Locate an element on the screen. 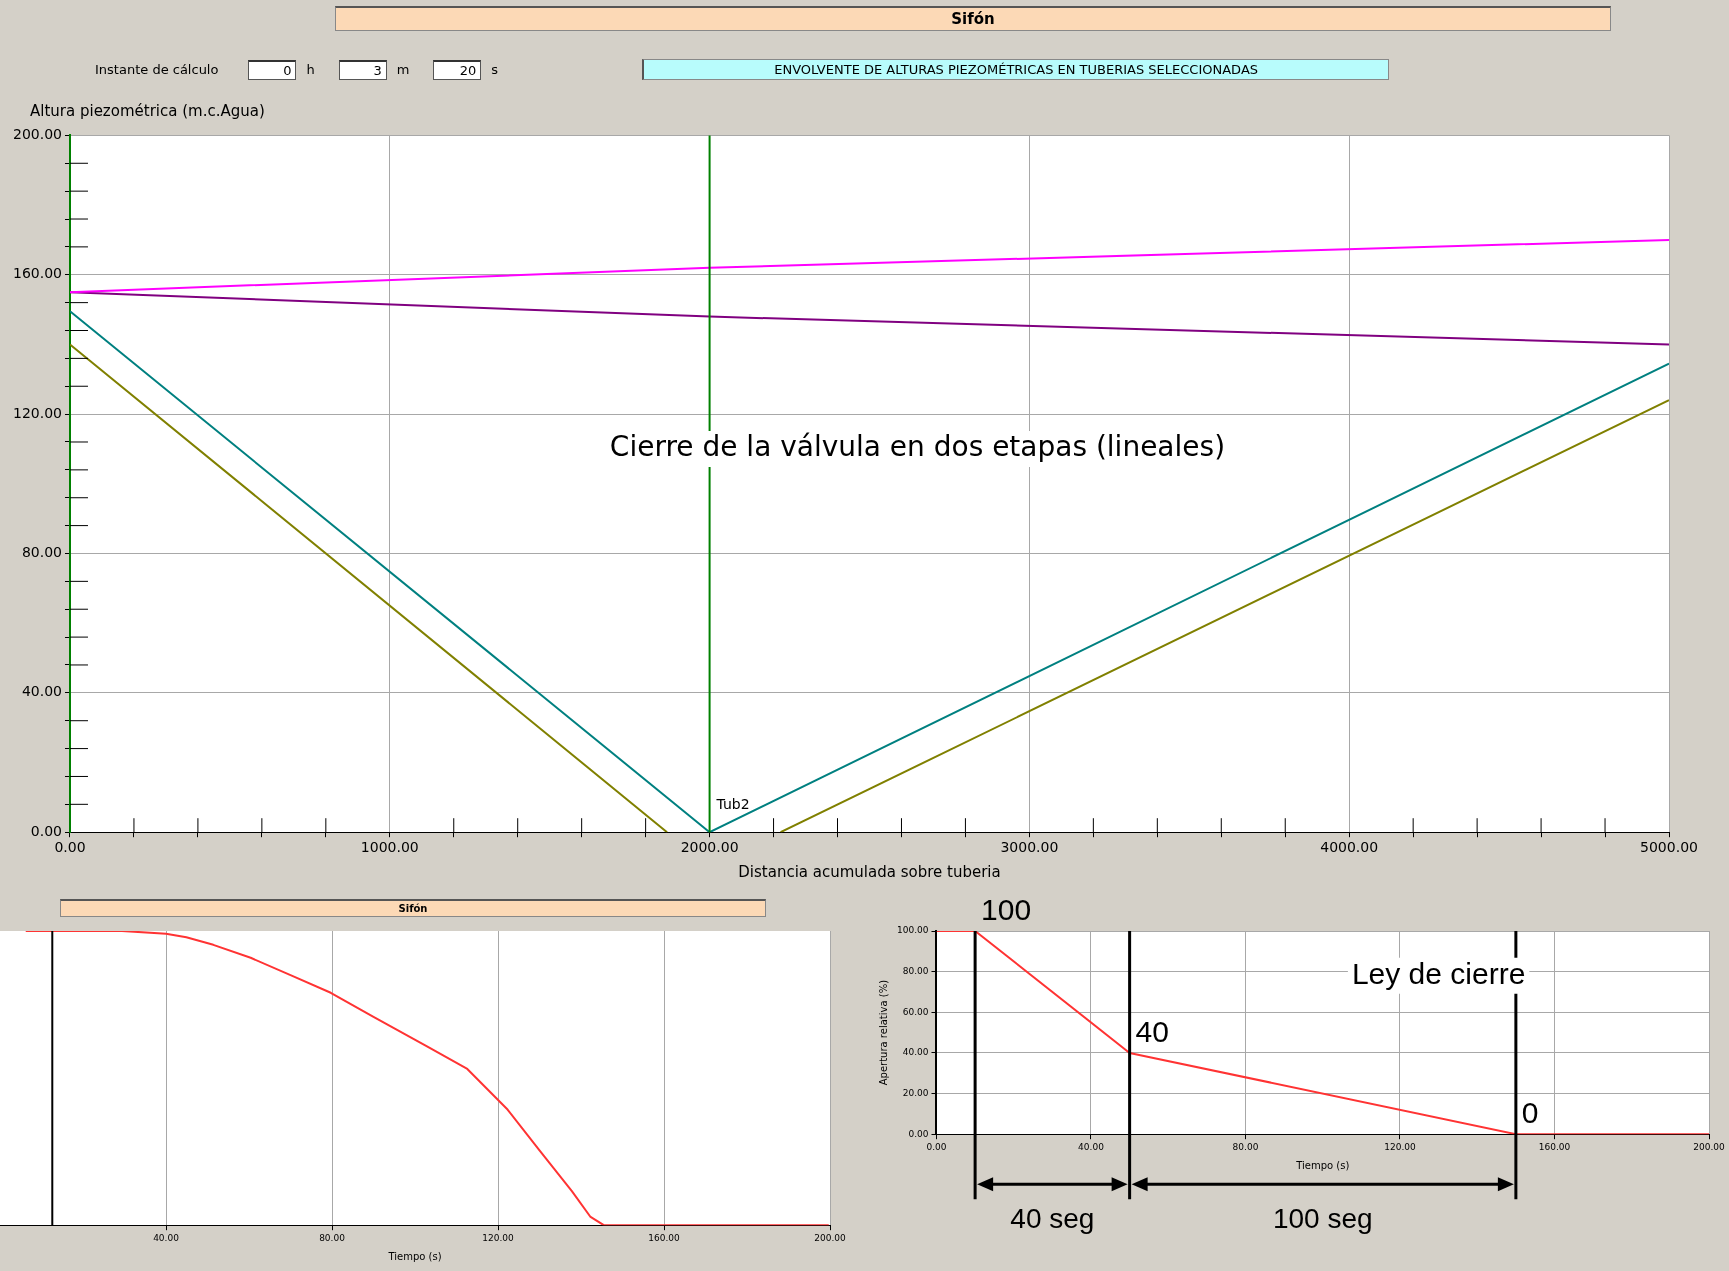  annotation: 100 is located at coordinates (1006, 910).